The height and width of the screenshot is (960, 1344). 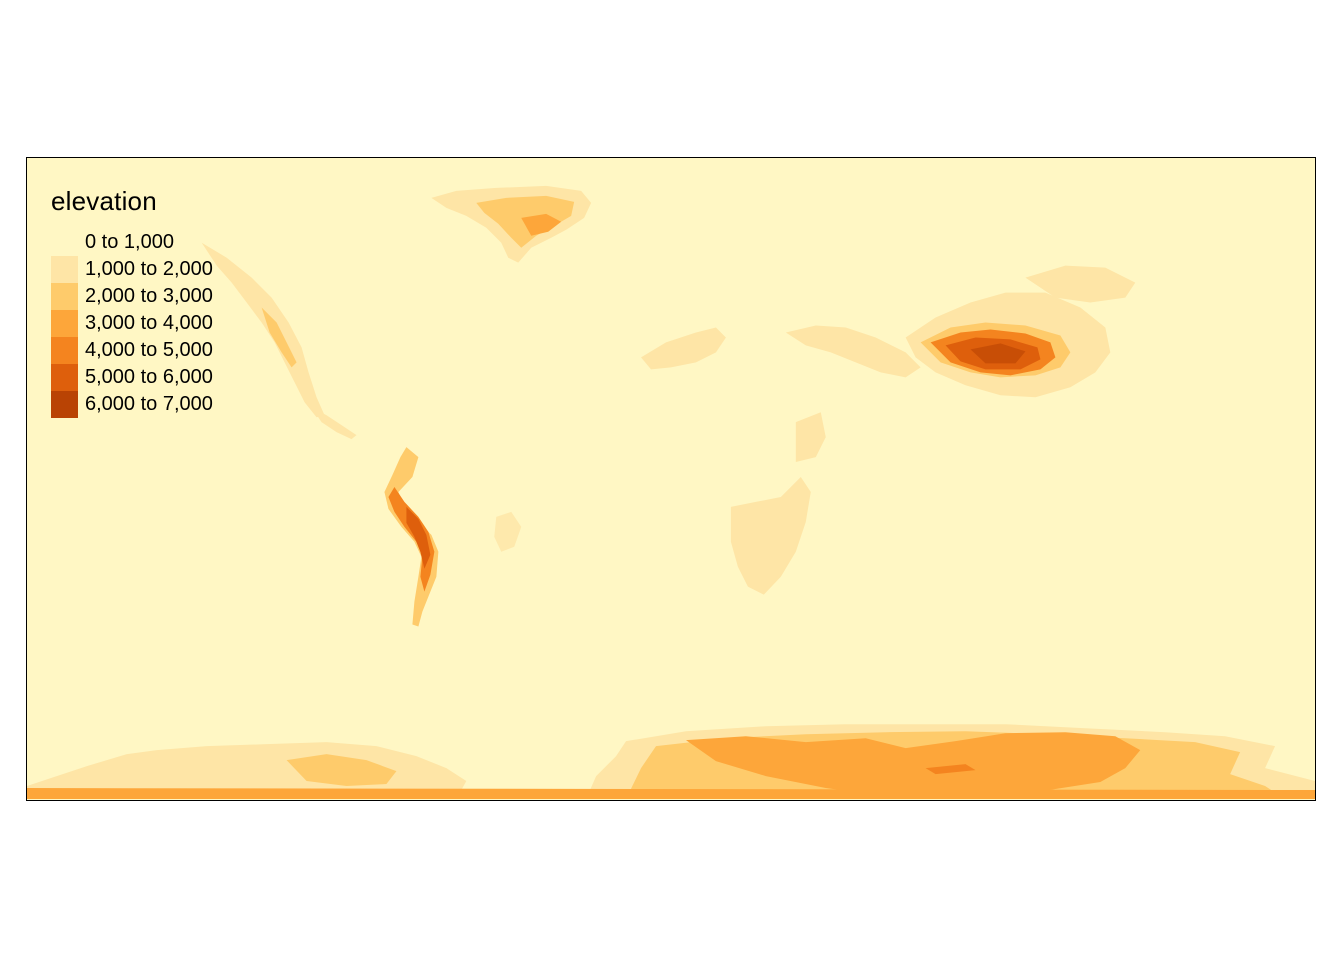 I want to click on legend-item: 0 to 1,000, so click(x=132, y=242).